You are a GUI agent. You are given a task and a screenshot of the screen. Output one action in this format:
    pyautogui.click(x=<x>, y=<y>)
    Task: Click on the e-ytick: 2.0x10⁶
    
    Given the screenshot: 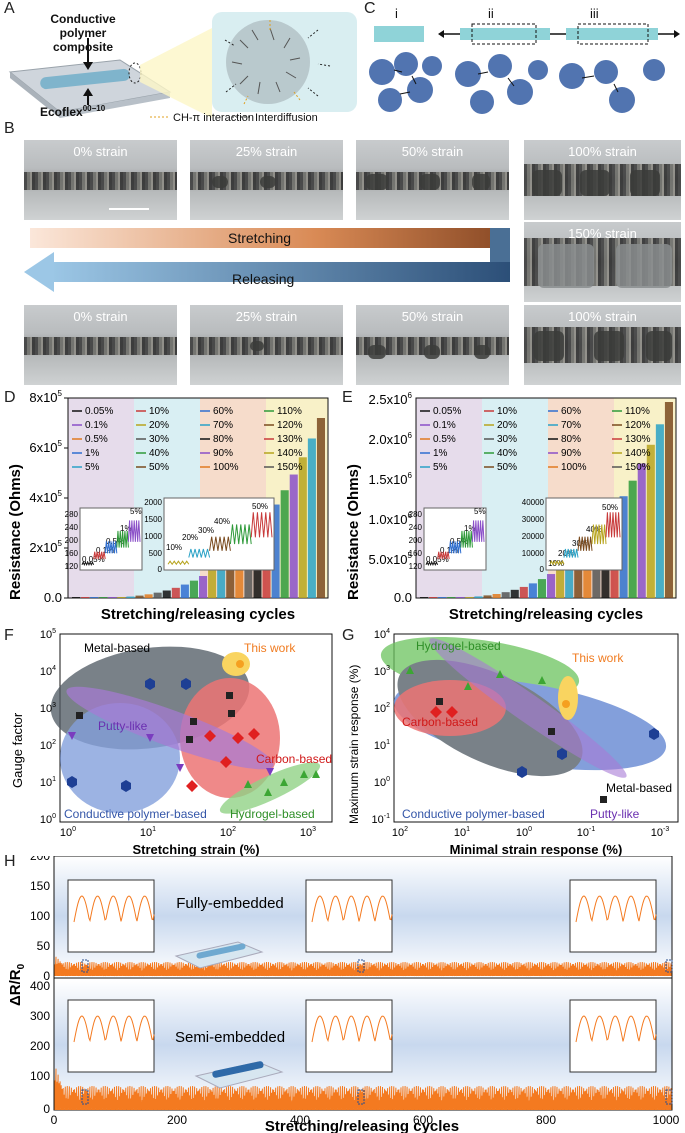 What is the action you would take?
    pyautogui.click(x=391, y=439)
    